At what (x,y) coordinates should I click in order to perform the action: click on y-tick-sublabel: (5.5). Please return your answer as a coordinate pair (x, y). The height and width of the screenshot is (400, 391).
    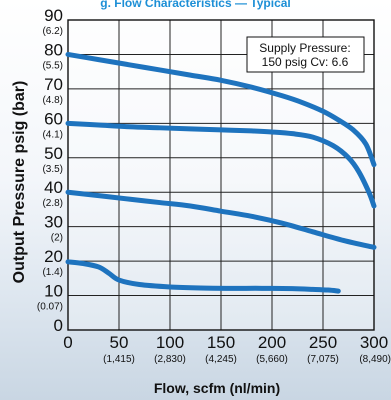
    Looking at the image, I should click on (52, 65).